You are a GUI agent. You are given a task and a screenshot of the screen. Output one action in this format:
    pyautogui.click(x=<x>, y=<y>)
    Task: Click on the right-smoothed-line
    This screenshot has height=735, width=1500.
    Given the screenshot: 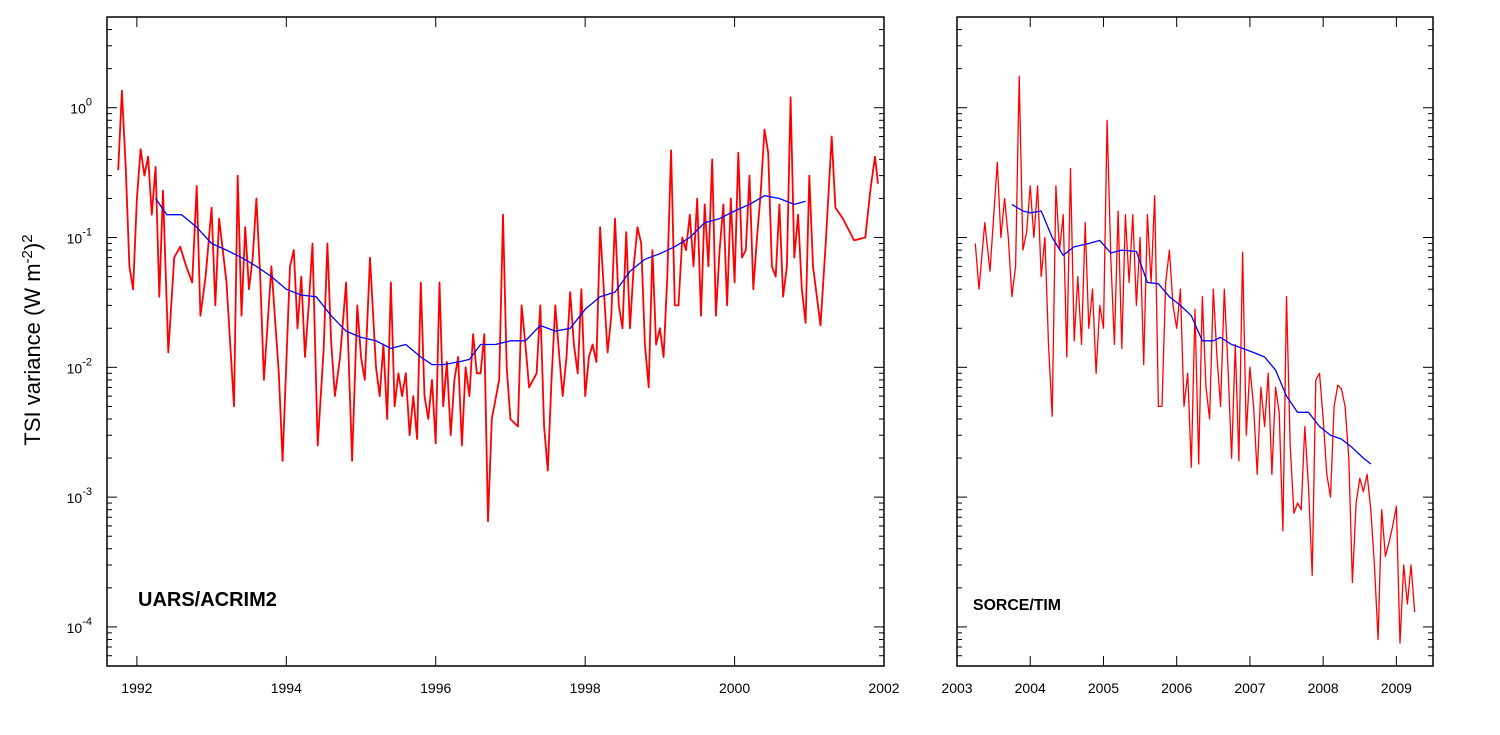 What is the action you would take?
    pyautogui.click(x=1191, y=334)
    